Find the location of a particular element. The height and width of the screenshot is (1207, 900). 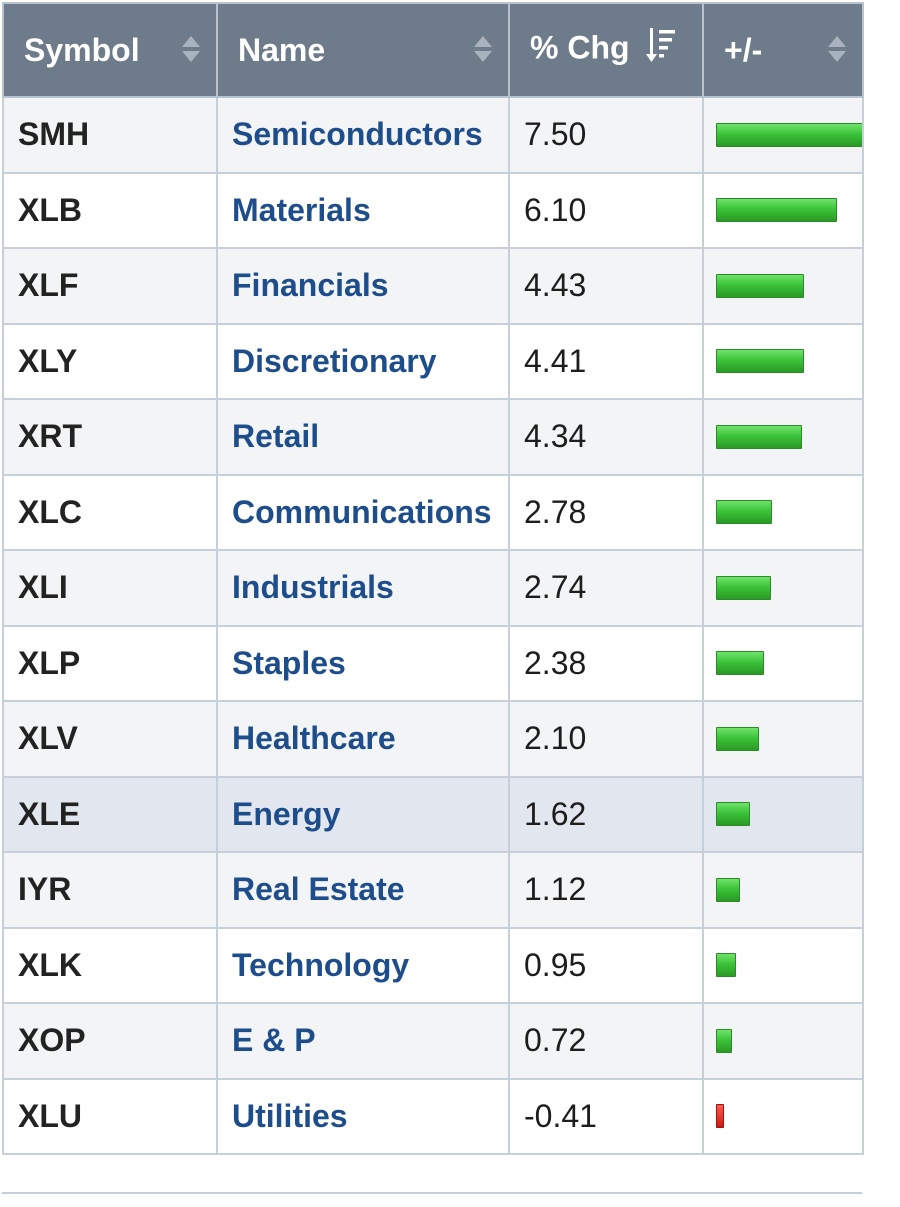

symbol-cell: XOP is located at coordinates (110, 1041).